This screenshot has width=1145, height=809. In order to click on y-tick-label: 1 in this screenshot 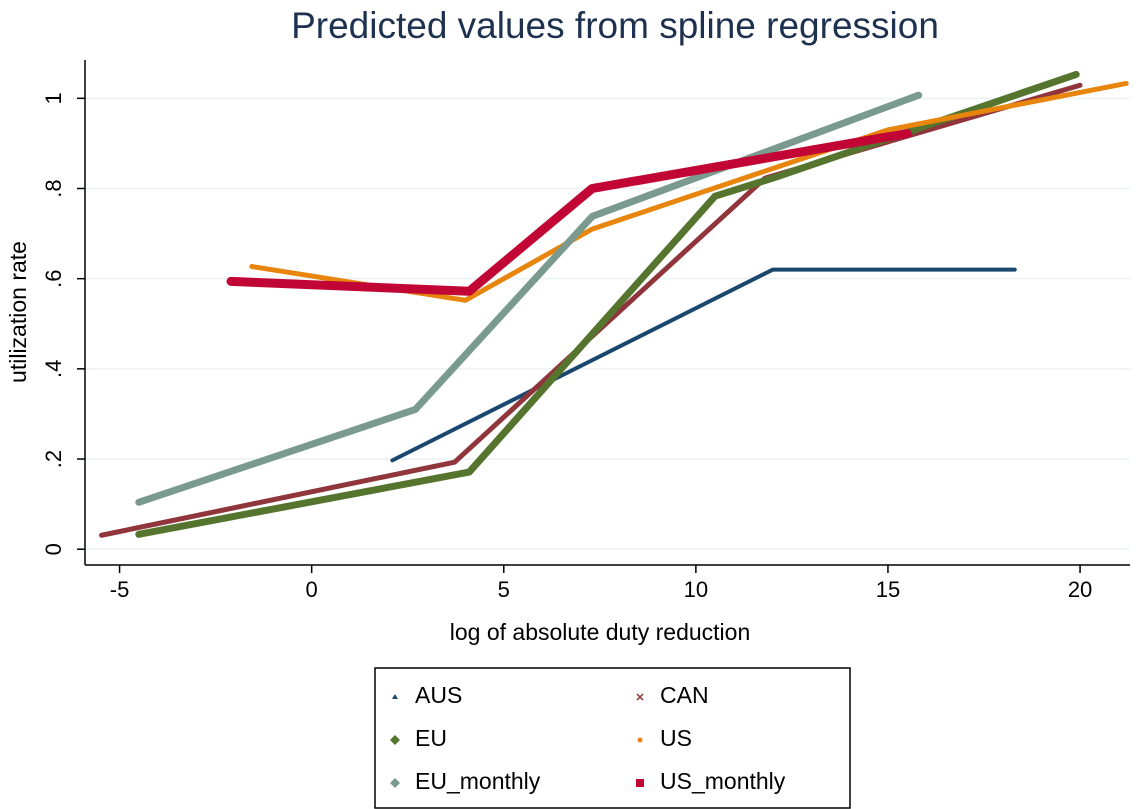, I will do `click(53, 98)`.